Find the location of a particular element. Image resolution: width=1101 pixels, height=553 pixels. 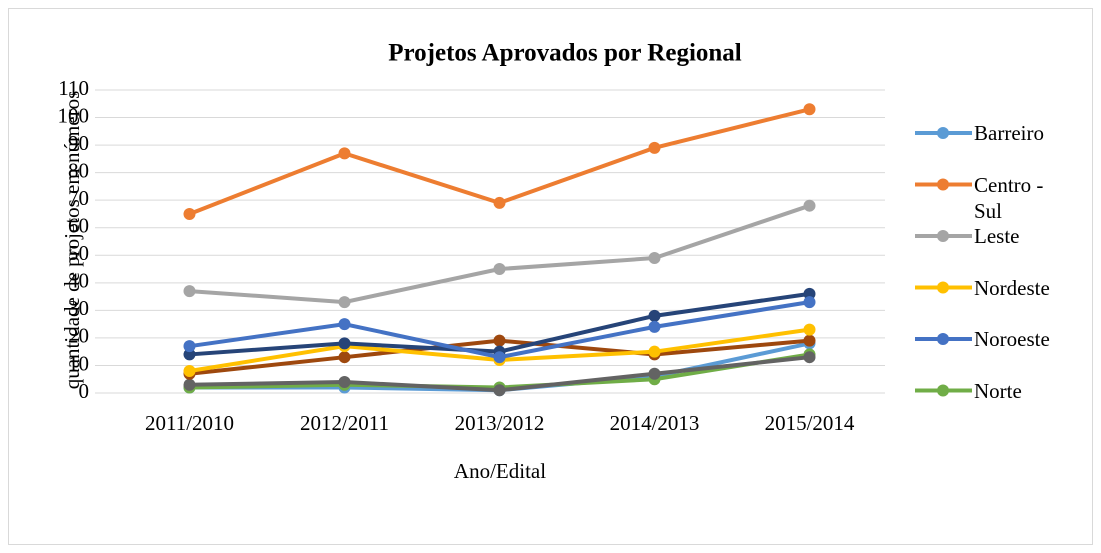

y-axis-label: quantidade de projetos em números is located at coordinates (72, 240).